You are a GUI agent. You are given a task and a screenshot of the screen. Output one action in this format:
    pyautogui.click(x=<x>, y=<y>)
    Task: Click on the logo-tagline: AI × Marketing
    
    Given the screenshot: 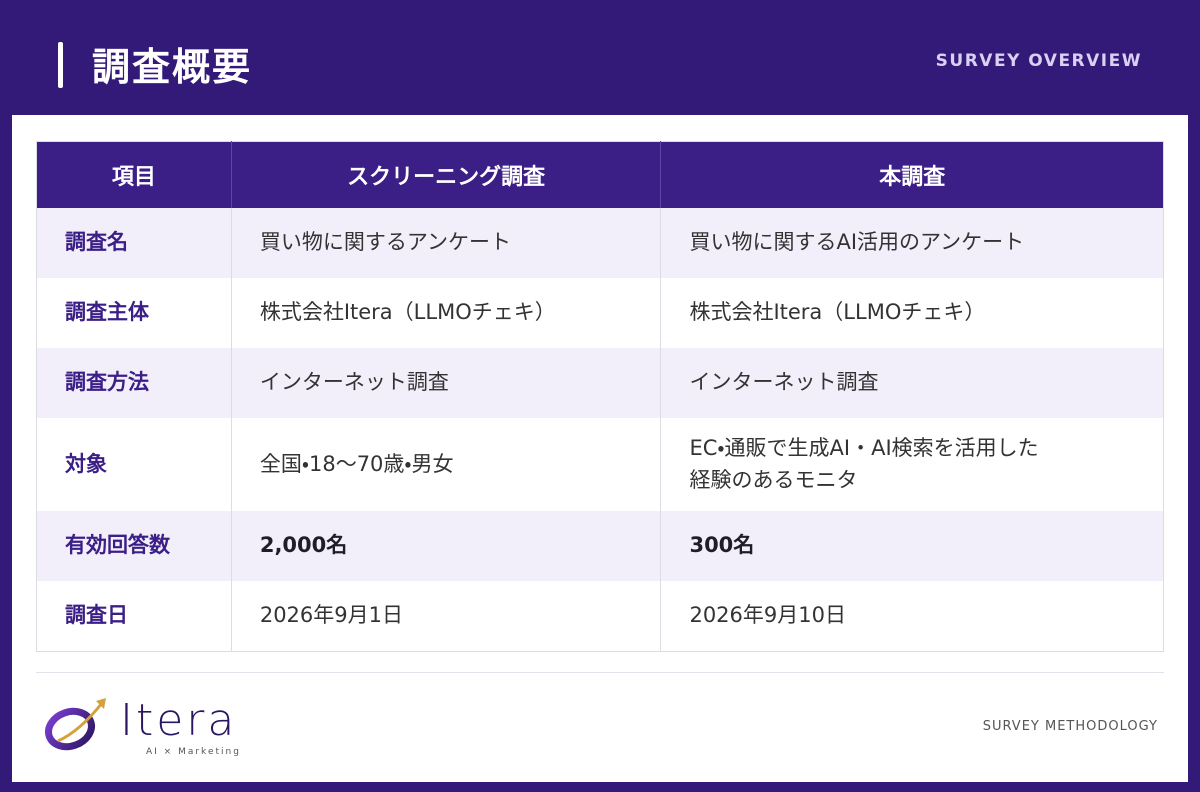 What is the action you would take?
    pyautogui.click(x=193, y=752)
    